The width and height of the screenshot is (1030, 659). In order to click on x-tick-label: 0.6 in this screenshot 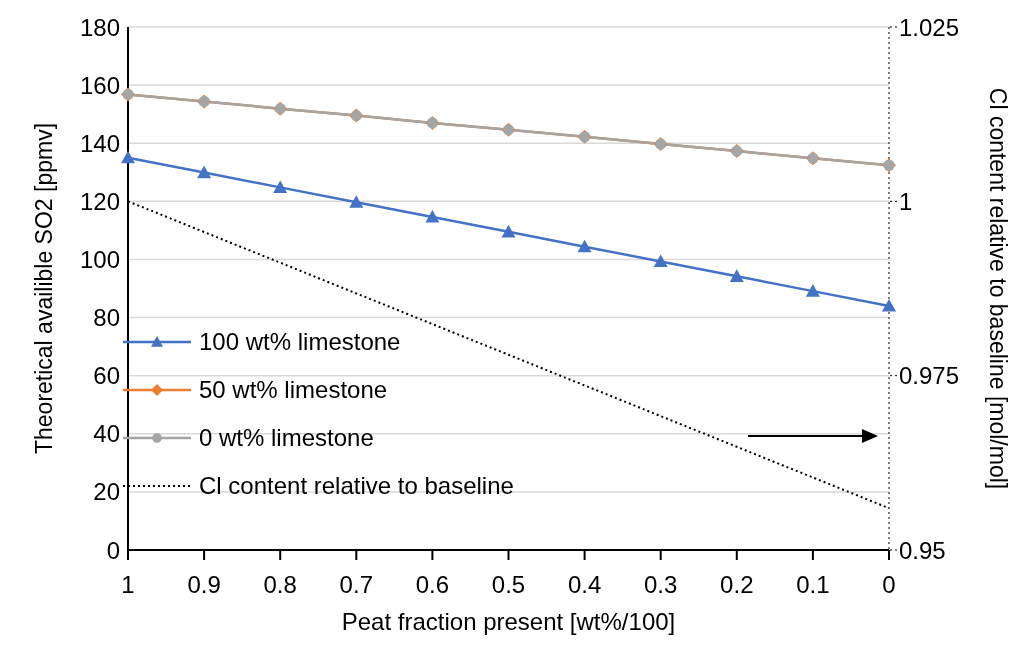, I will do `click(432, 585)`.